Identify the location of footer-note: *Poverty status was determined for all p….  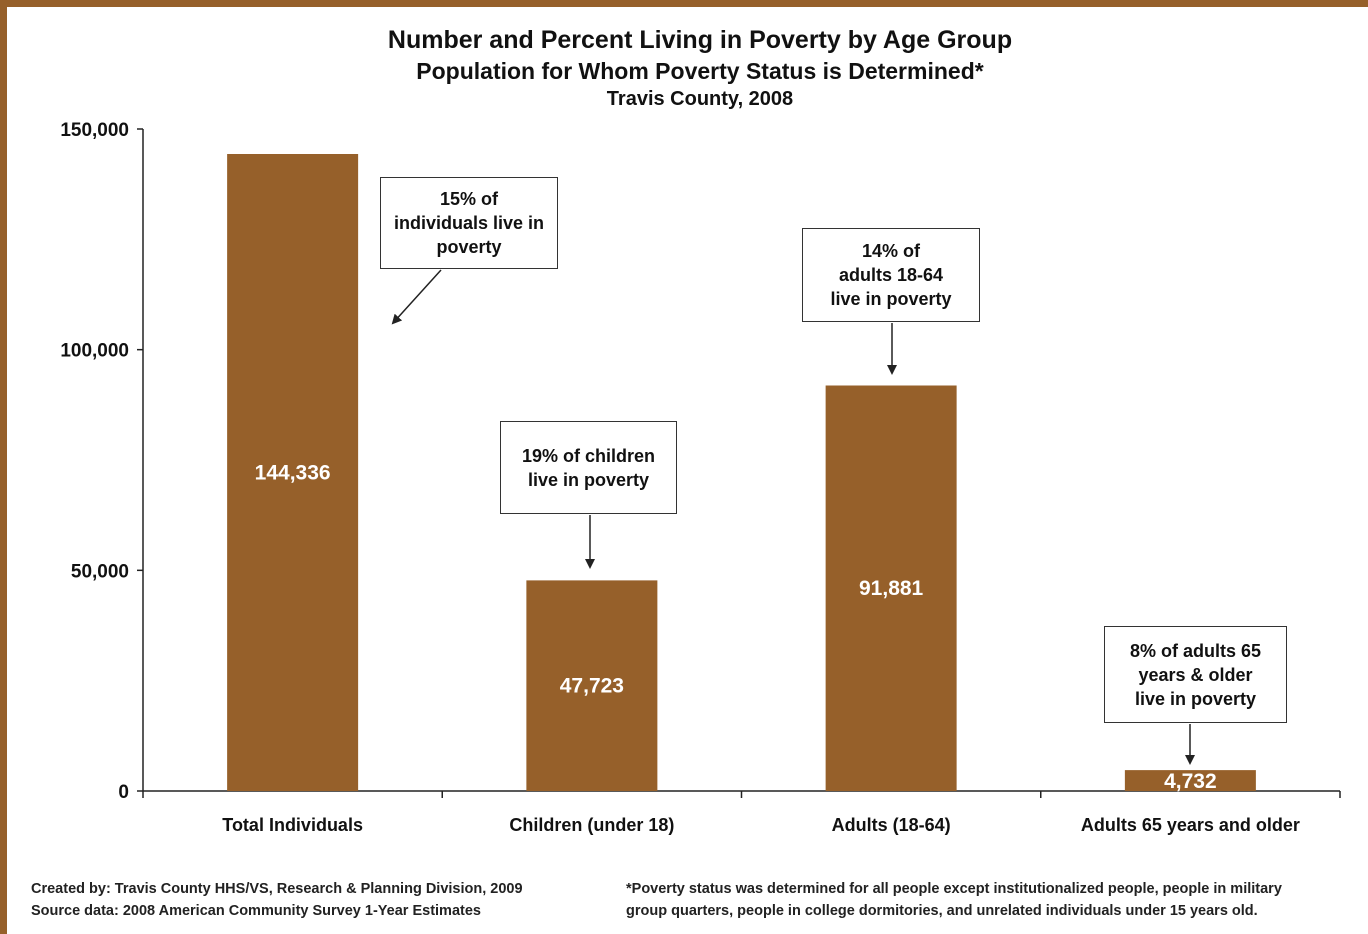
(954, 900).